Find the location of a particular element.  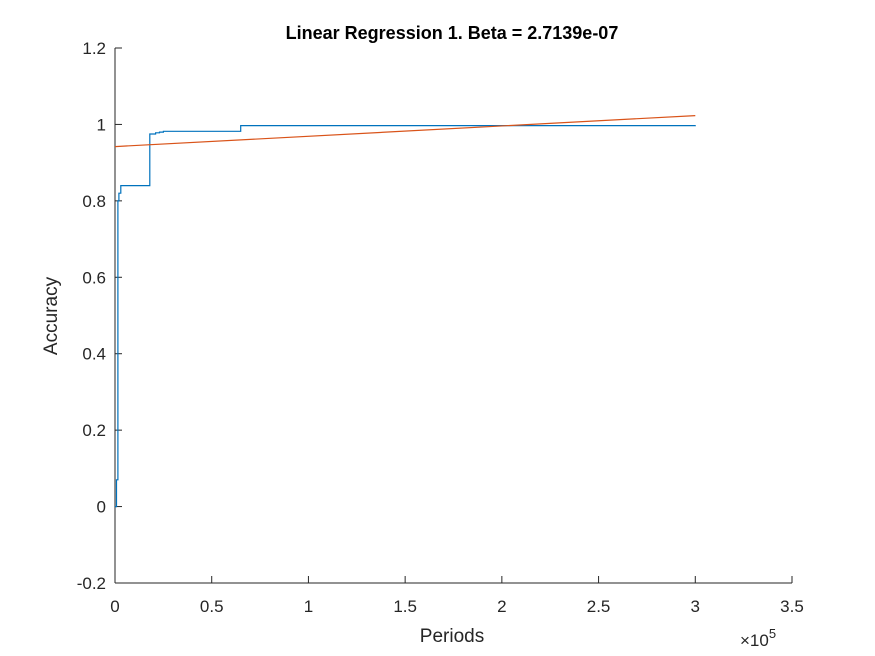

y-tick-label: 0 is located at coordinates (101, 507).